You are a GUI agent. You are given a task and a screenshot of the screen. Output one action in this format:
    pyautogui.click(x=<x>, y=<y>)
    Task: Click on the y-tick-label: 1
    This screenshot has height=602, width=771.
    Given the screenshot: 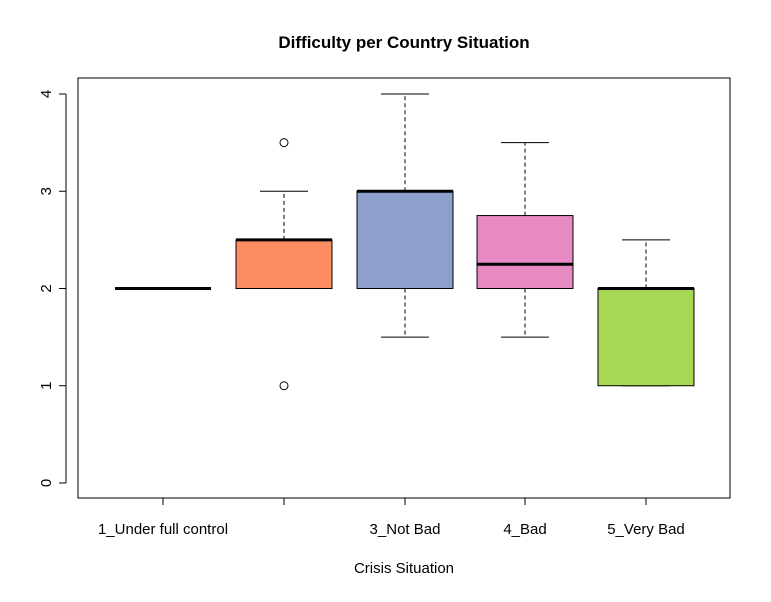 What is the action you would take?
    pyautogui.click(x=46, y=386)
    